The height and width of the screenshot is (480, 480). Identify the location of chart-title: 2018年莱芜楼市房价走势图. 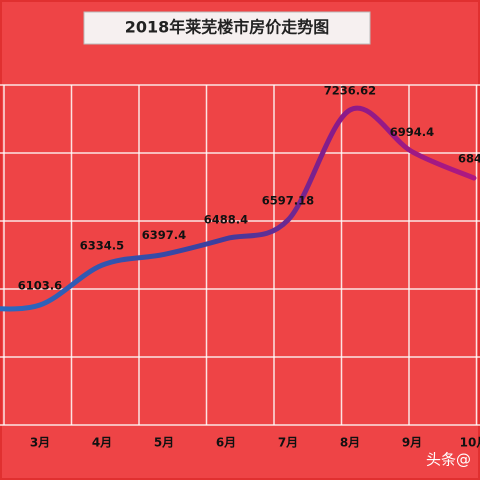
(227, 27).